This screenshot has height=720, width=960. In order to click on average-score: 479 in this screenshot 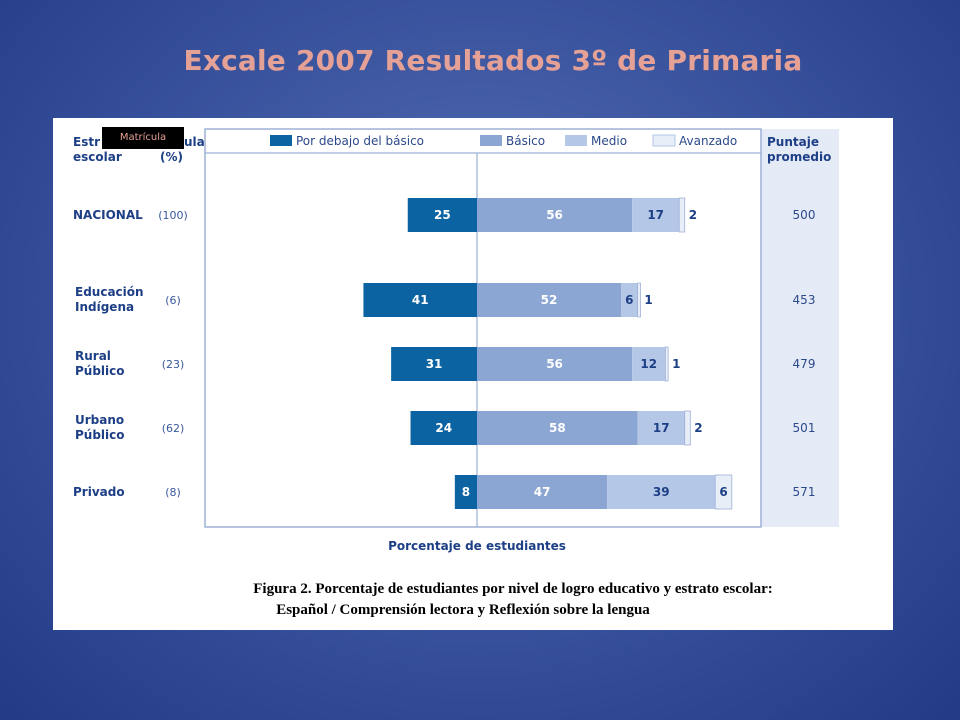, I will do `click(804, 364)`.